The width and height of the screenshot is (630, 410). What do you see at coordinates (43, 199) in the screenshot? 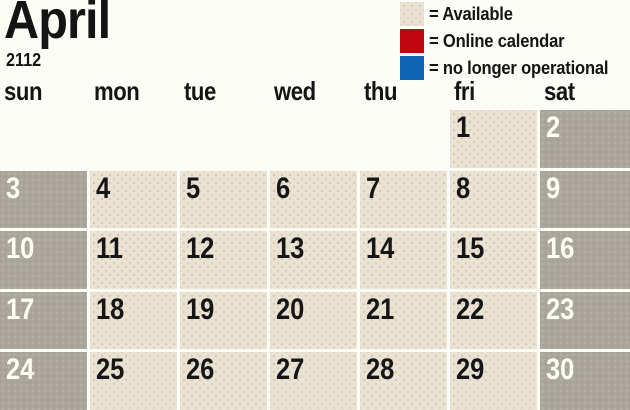
I see `day-cell-3: 3` at bounding box center [43, 199].